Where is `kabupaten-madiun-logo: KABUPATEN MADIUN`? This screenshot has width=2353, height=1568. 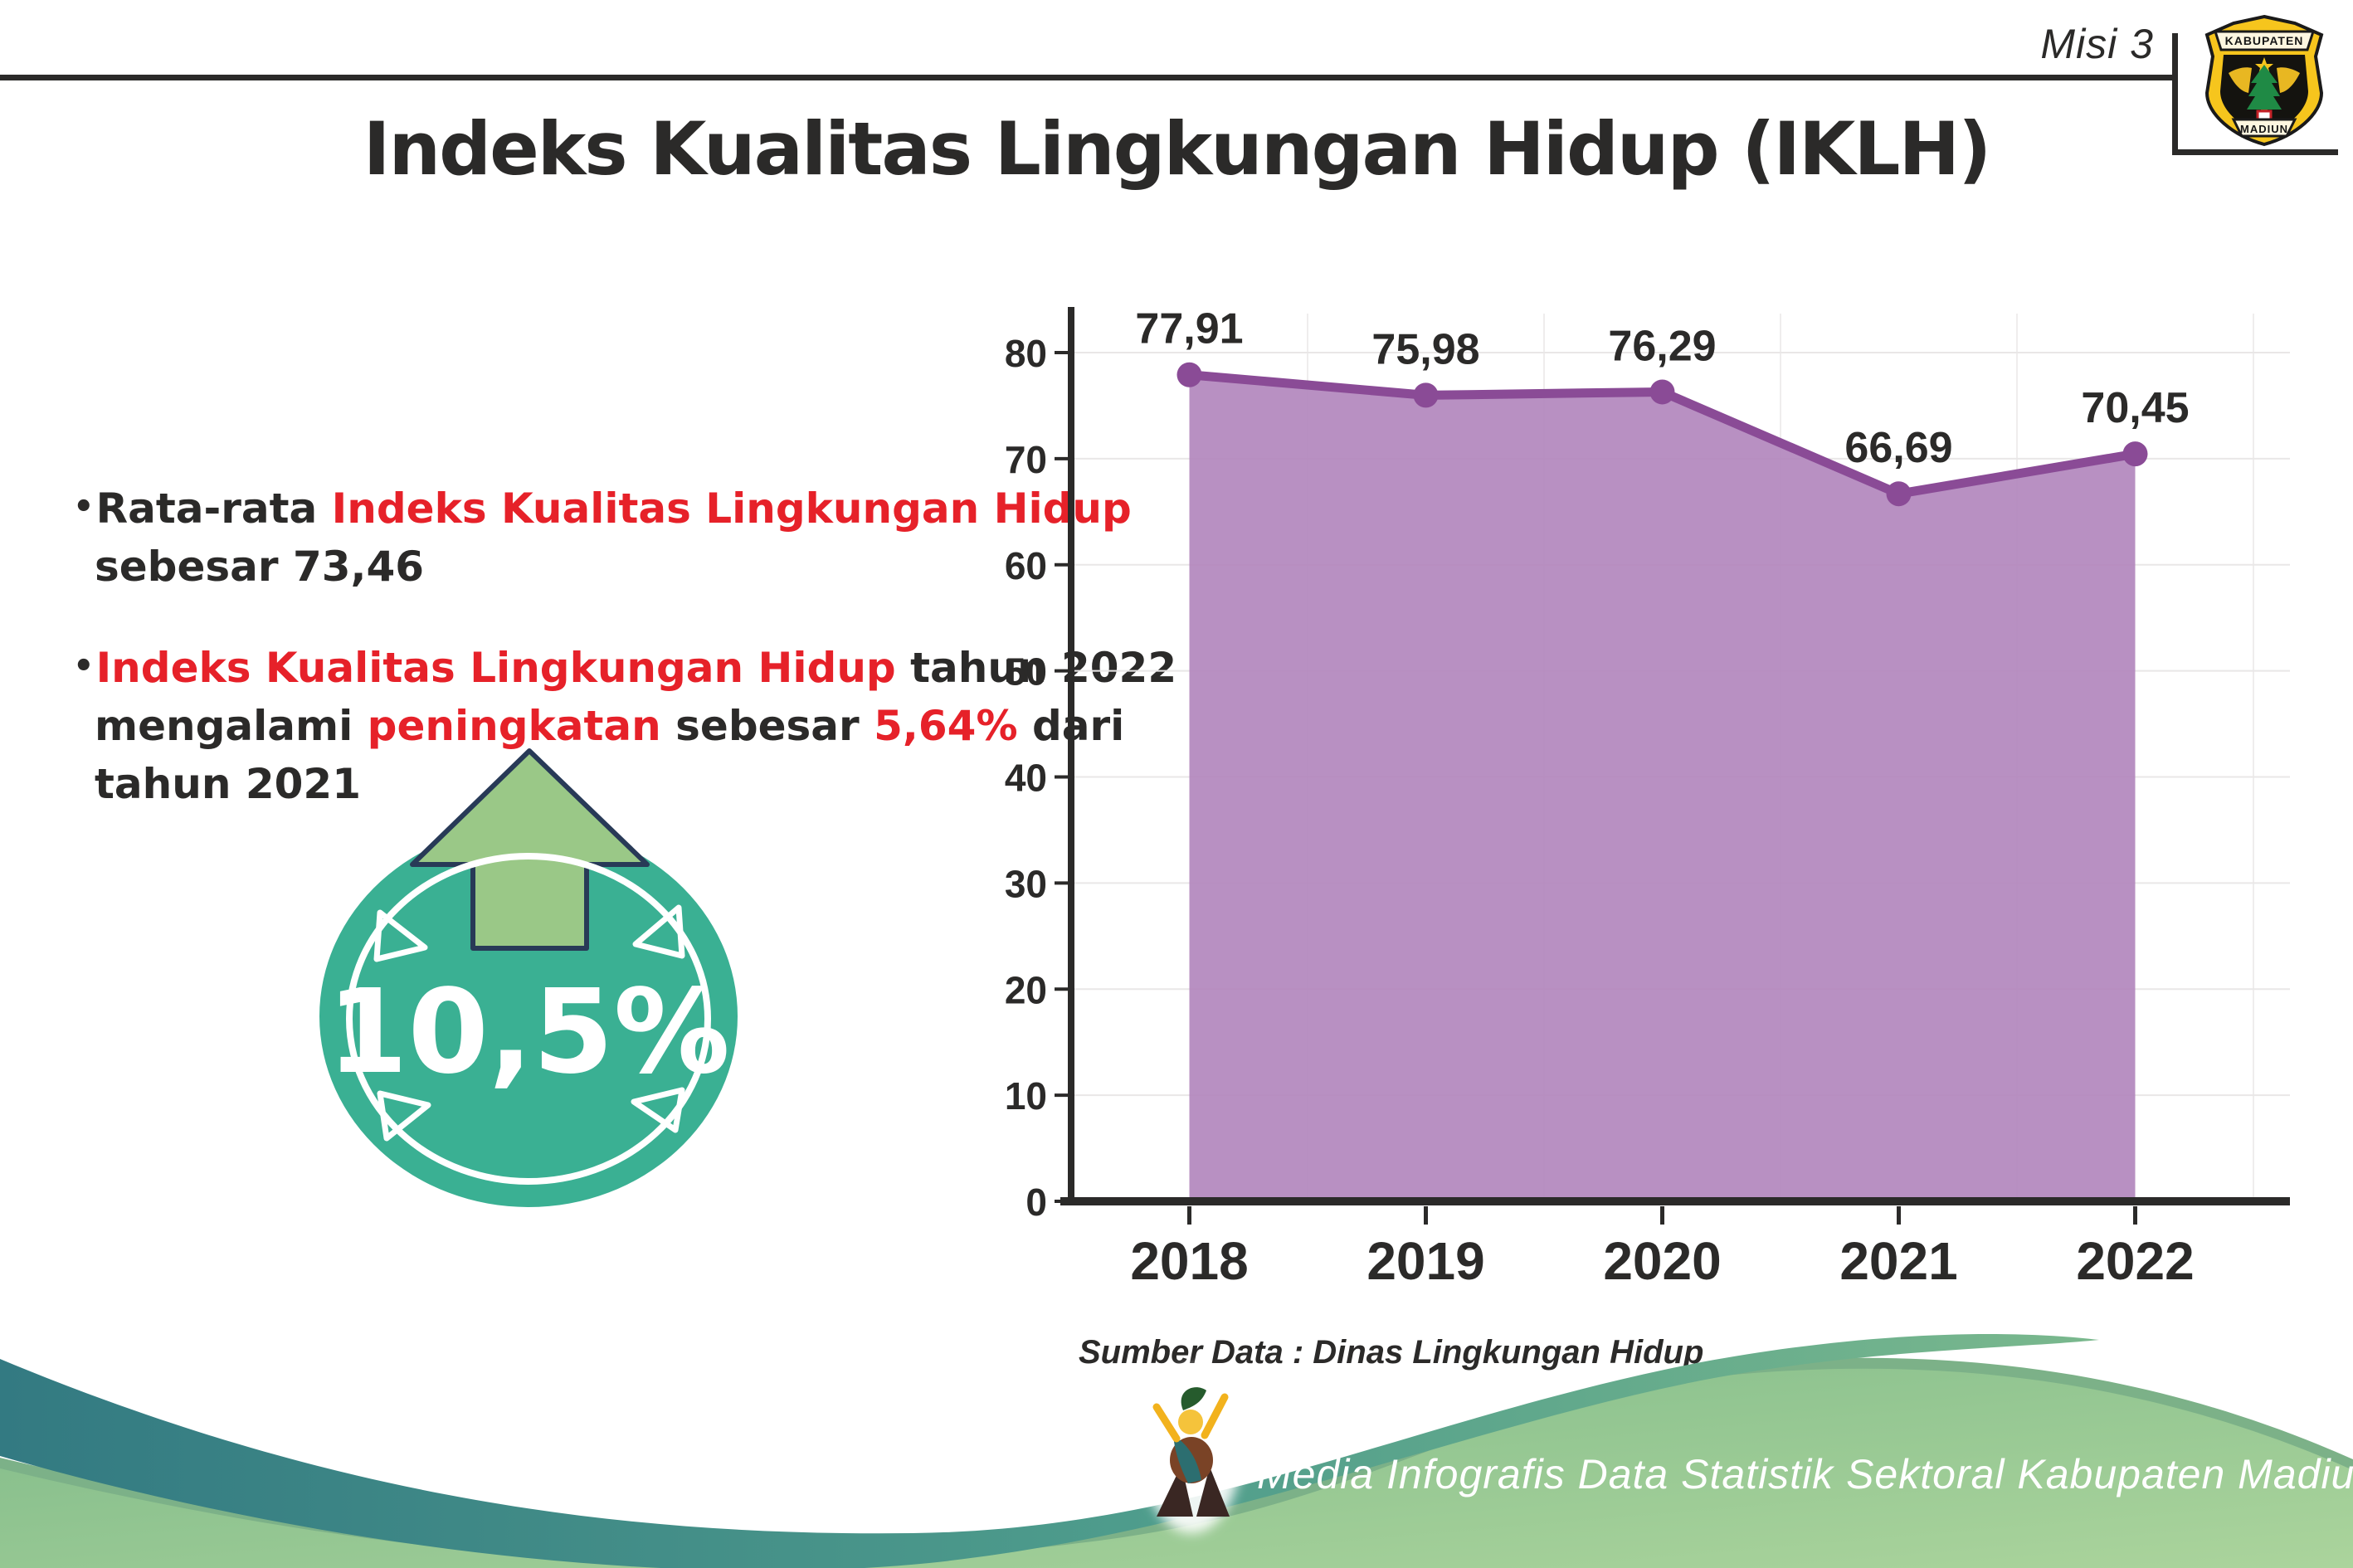 kabupaten-madiun-logo: KABUPATEN MADIUN is located at coordinates (2264, 80).